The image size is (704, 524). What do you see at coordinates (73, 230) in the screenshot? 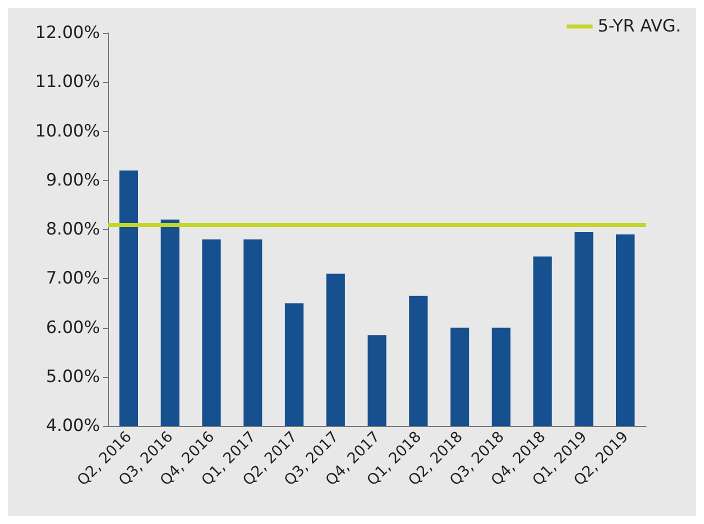
I see `y-tick-label: 8.00%` at bounding box center [73, 230].